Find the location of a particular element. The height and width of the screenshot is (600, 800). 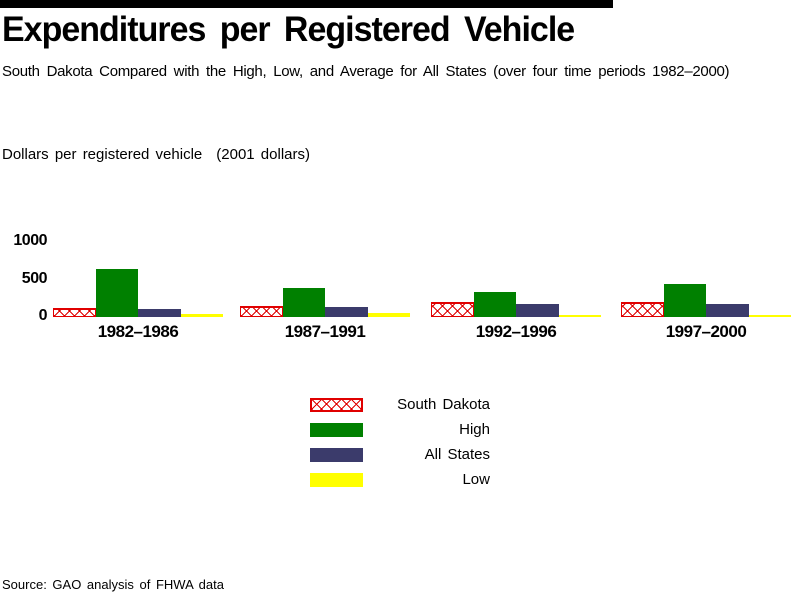

bar-group-1987-1991 is located at coordinates (325, 302).